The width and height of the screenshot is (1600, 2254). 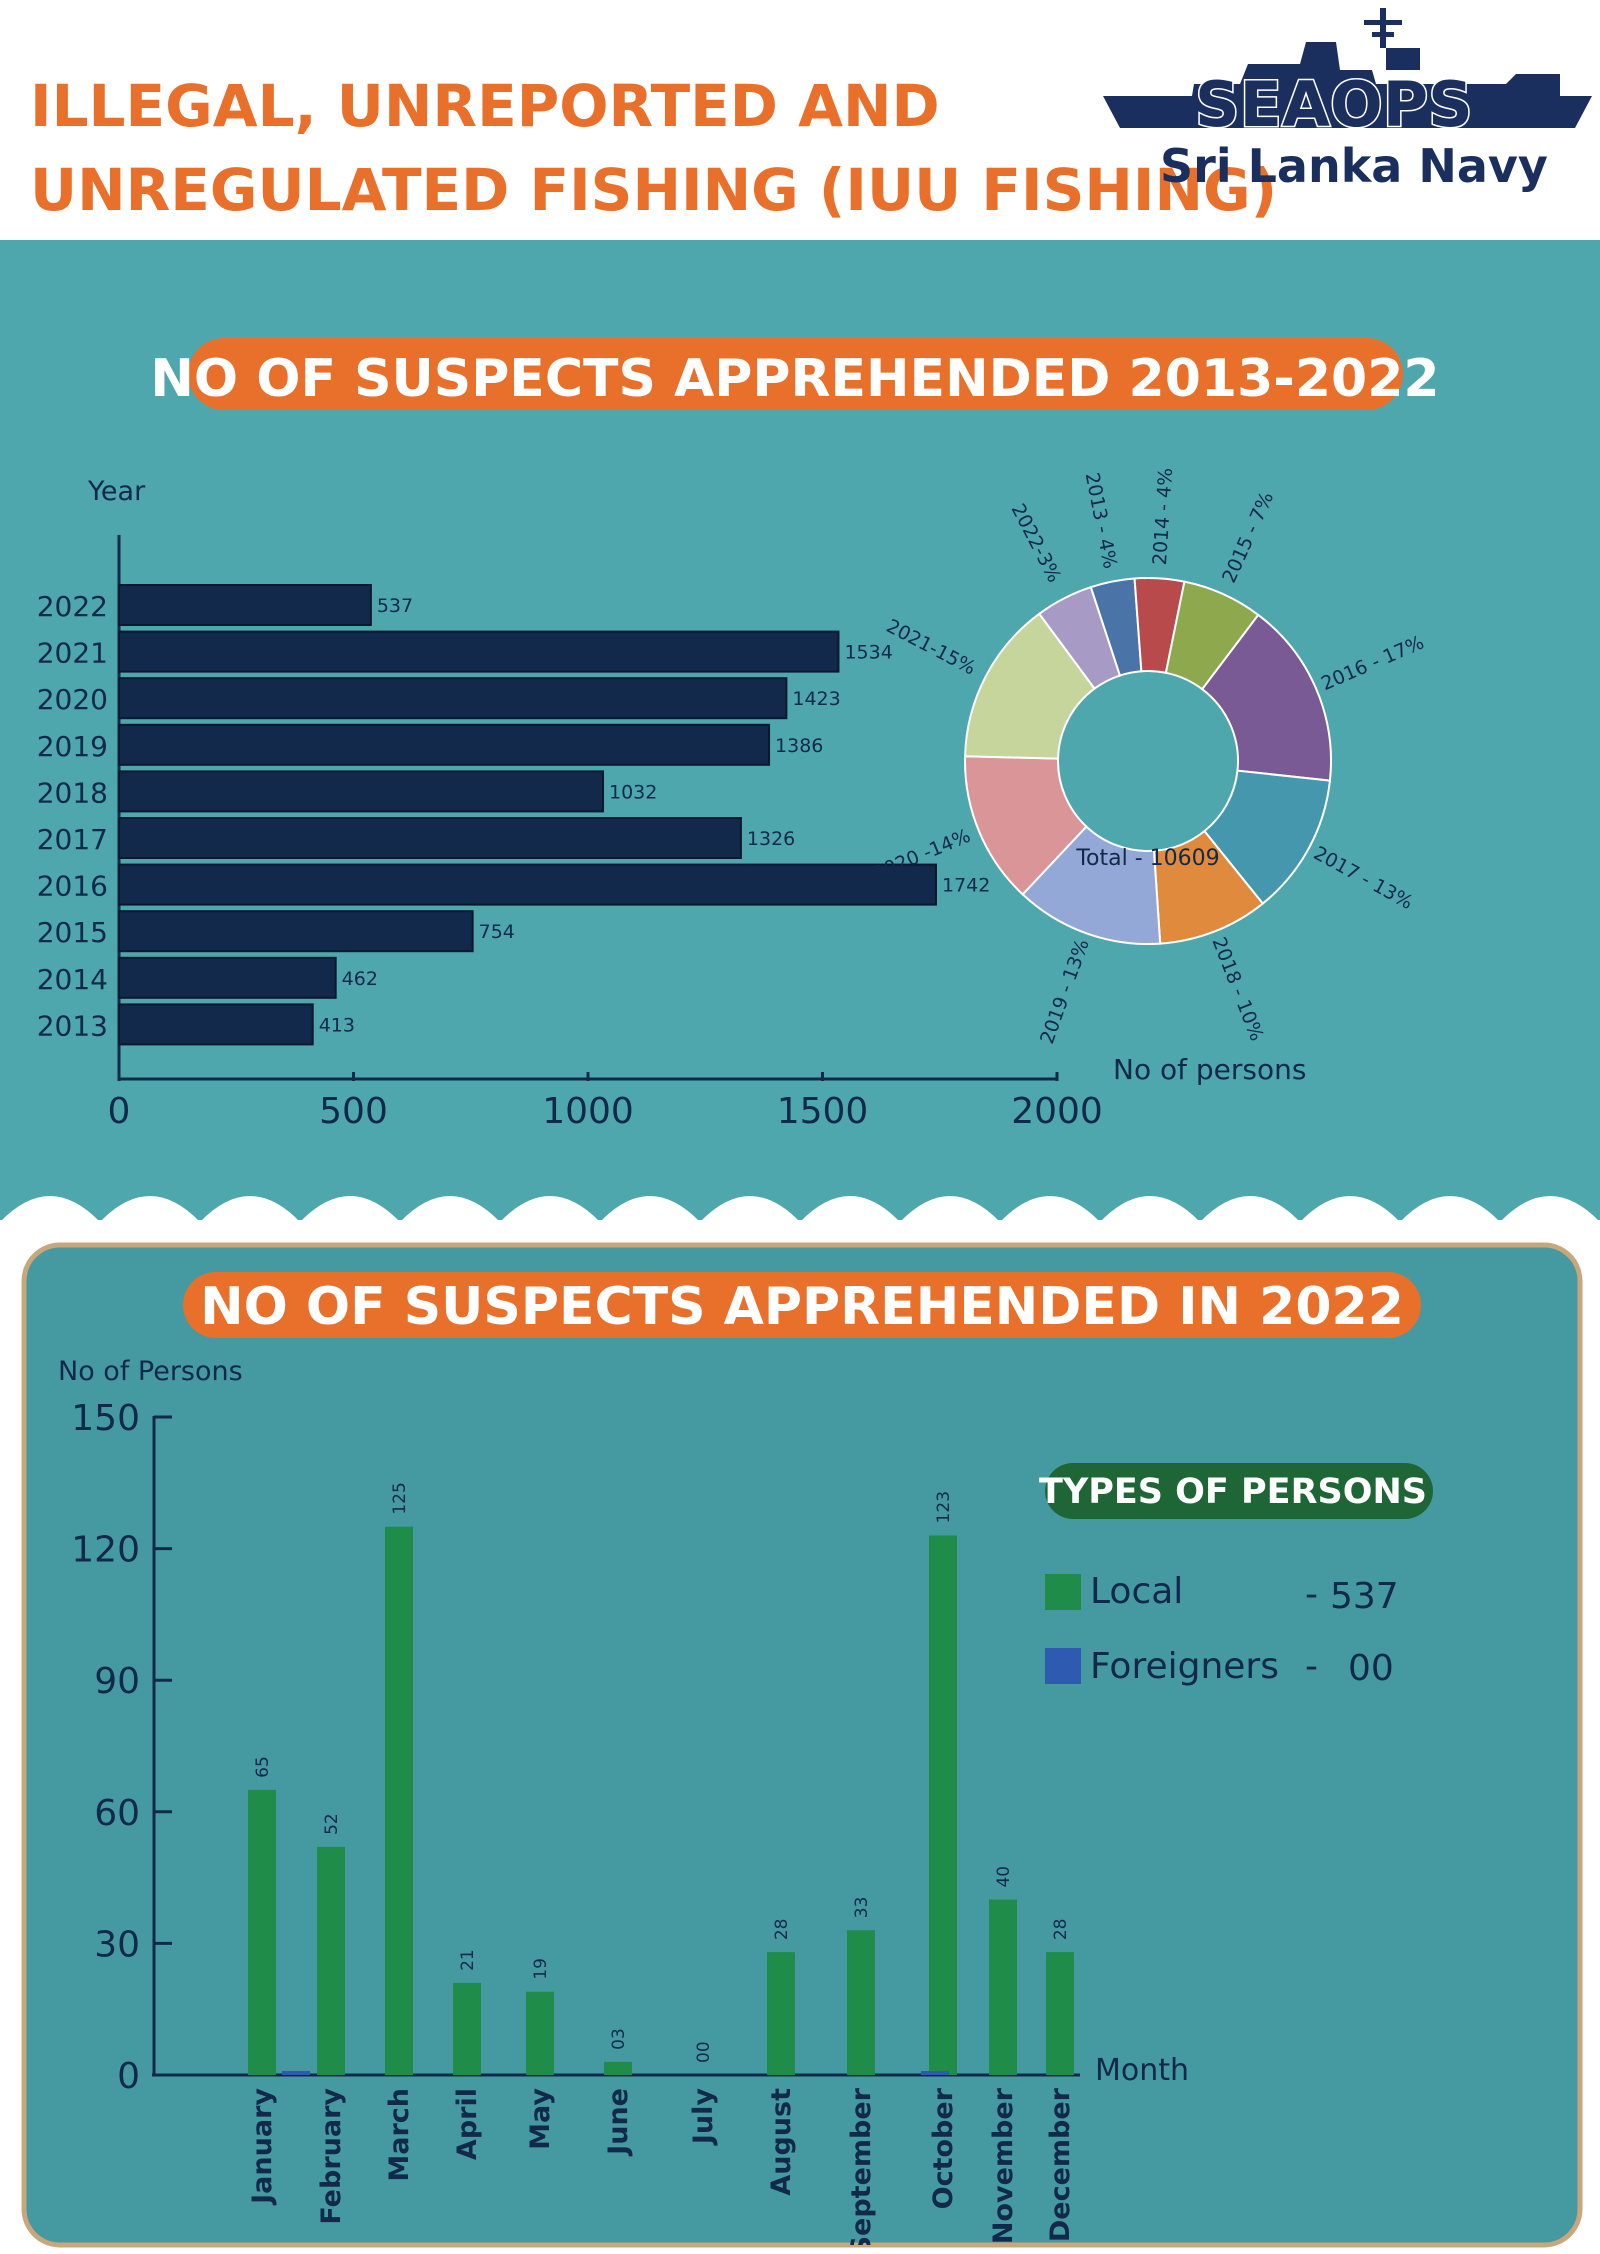 What do you see at coordinates (799, 746) in the screenshot?
I see `hbar-value-label: 1386` at bounding box center [799, 746].